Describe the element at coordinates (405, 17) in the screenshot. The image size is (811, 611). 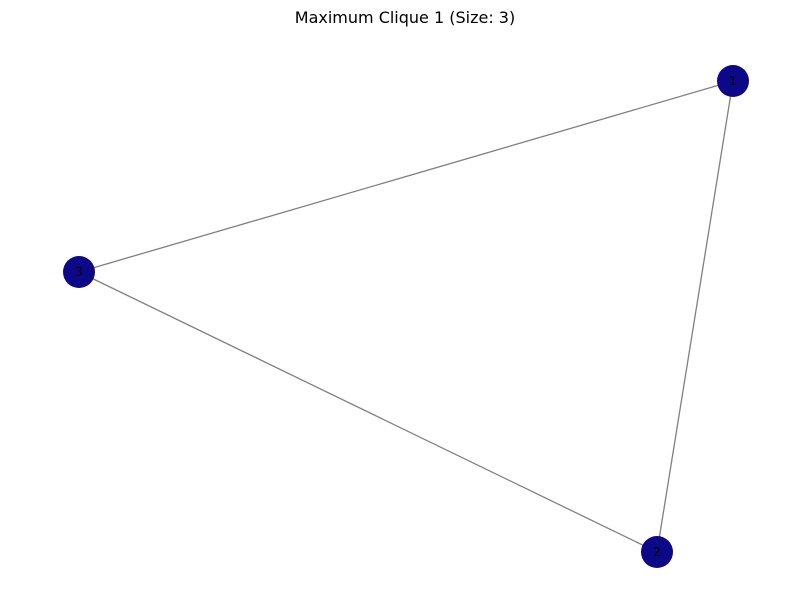
I see `figure-title: Maximum Clique 1 (Size: 3)` at that location.